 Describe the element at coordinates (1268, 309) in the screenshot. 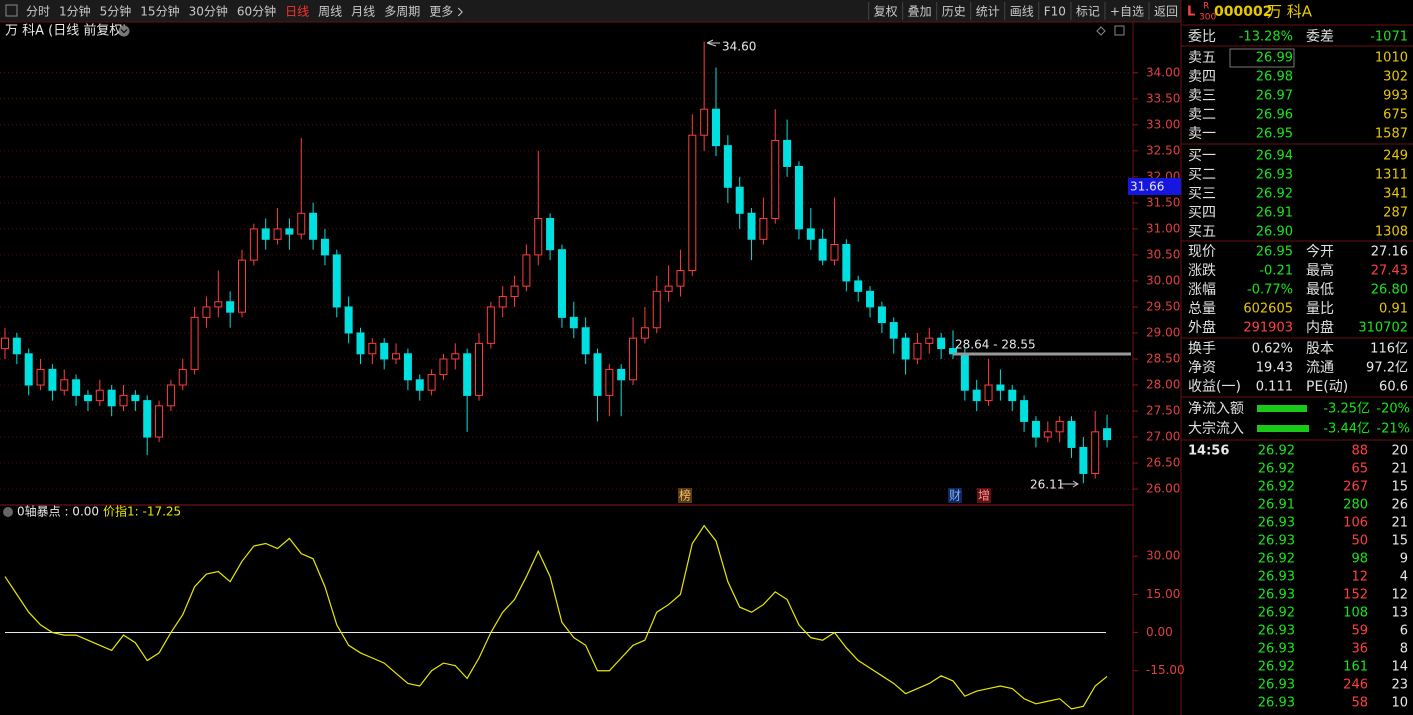

I see `value: 602605` at that location.